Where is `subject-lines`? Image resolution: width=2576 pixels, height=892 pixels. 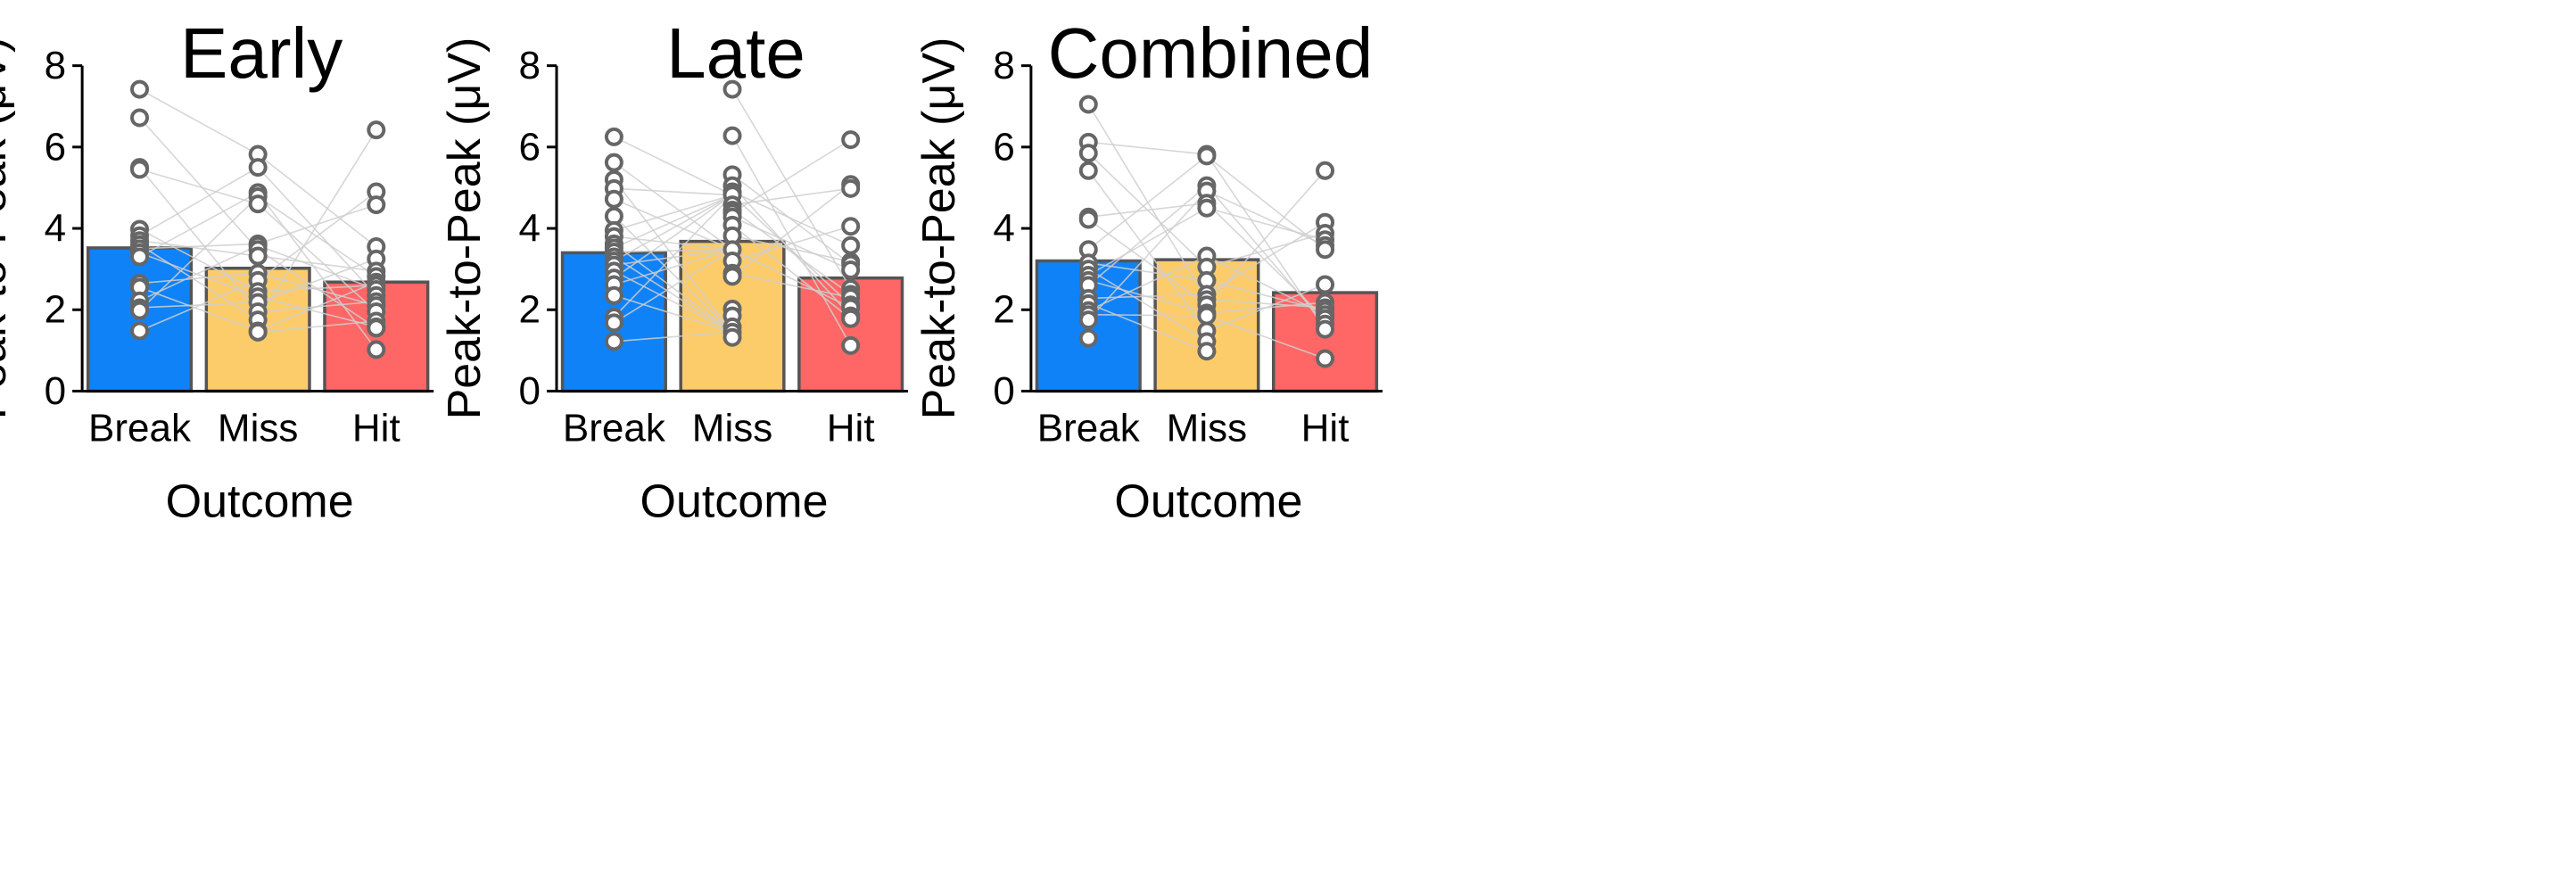 subject-lines is located at coordinates (733, 217).